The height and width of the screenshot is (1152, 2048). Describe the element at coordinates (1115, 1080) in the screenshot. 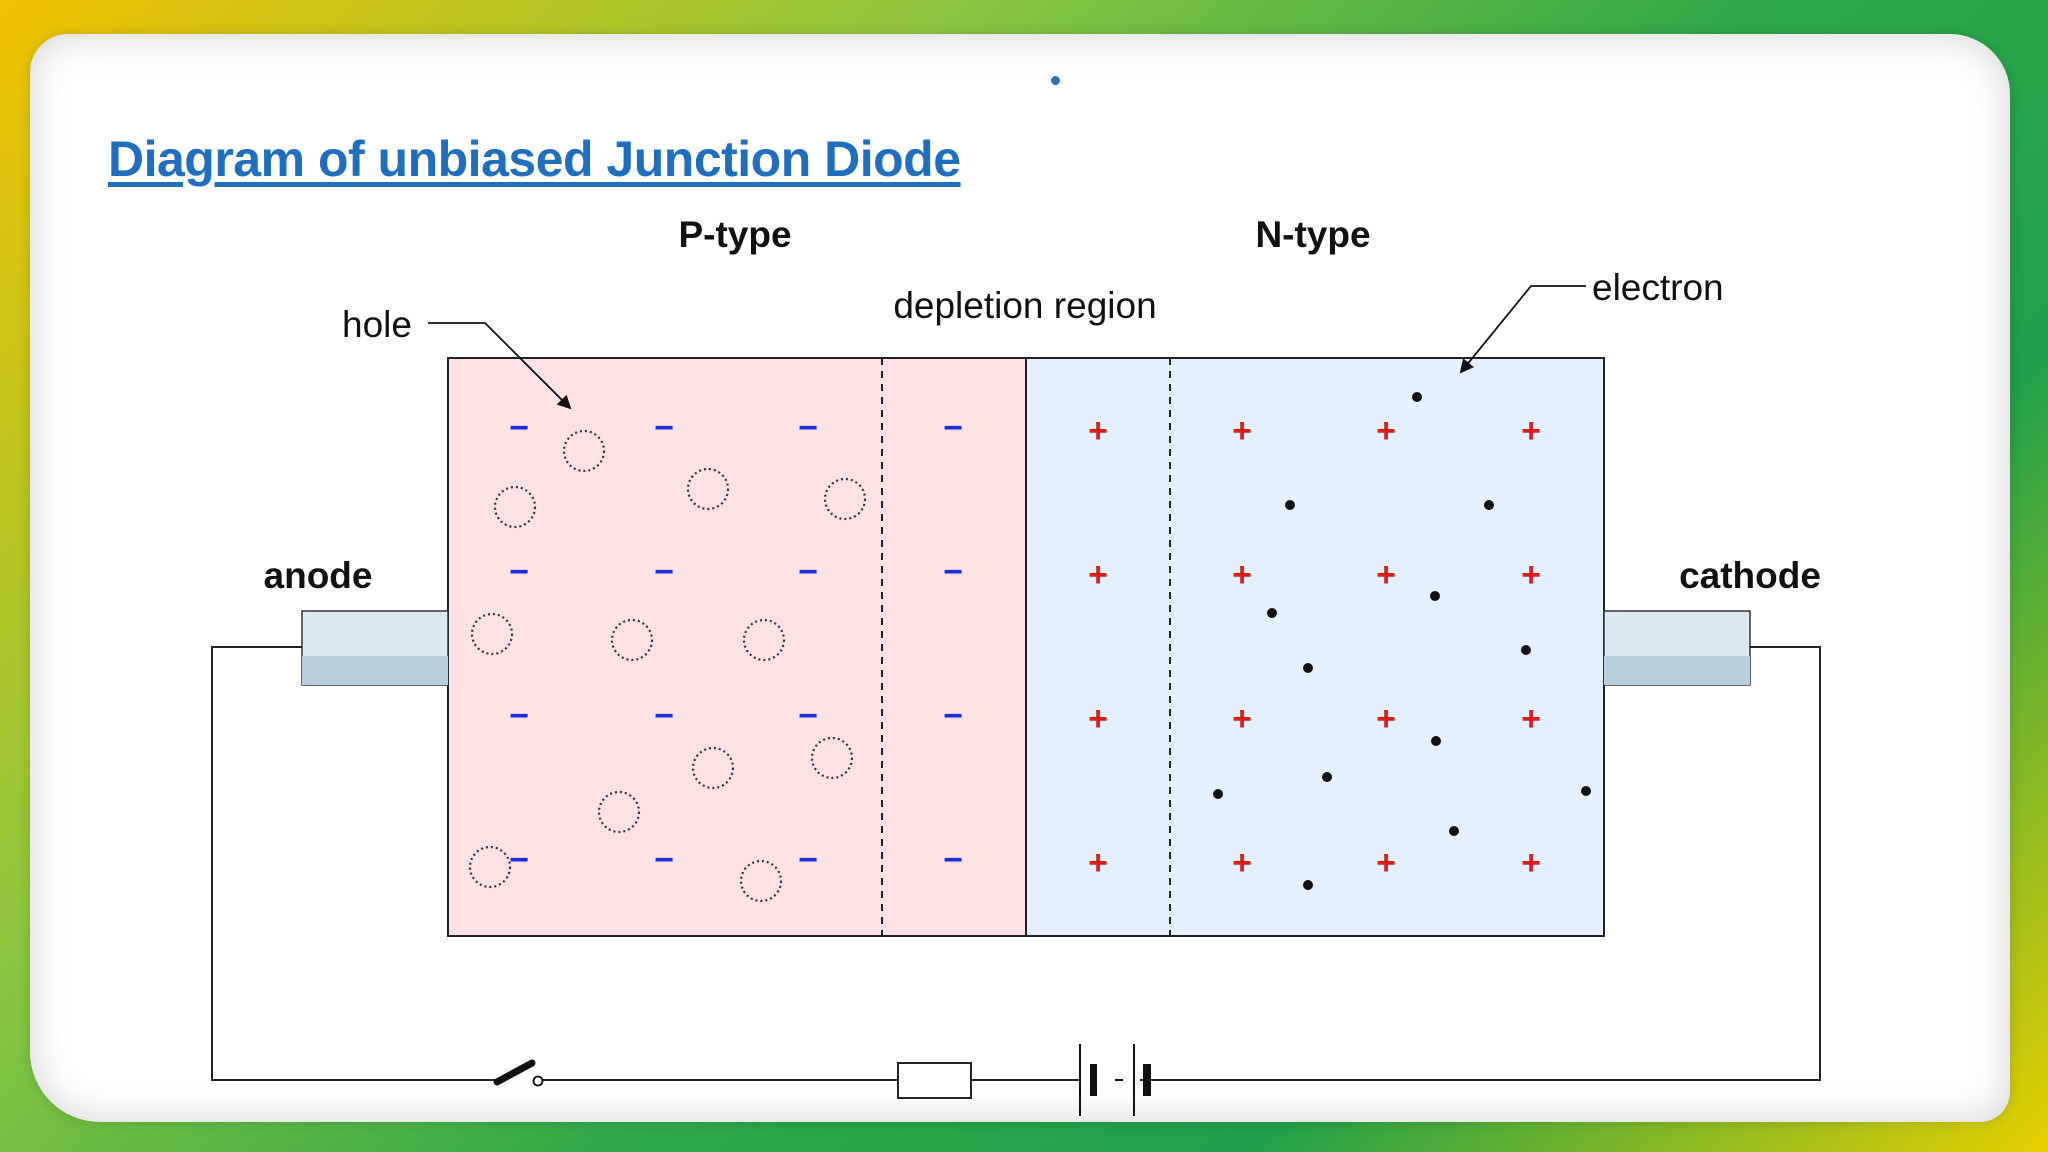

I see `battery-symbol` at that location.